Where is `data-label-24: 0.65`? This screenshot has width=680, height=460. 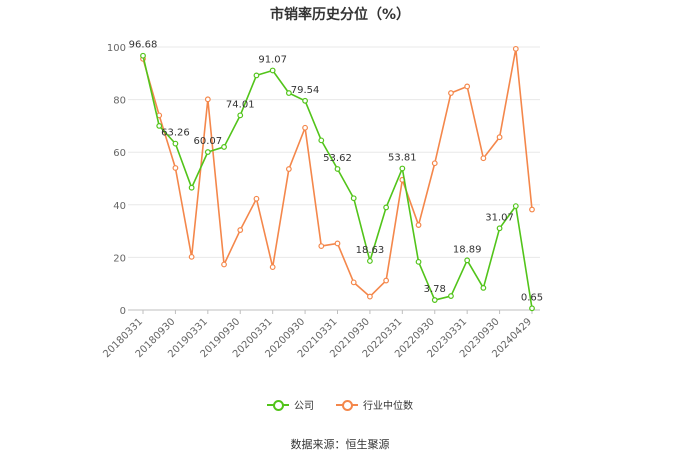 data-label-24: 0.65 is located at coordinates (532, 297).